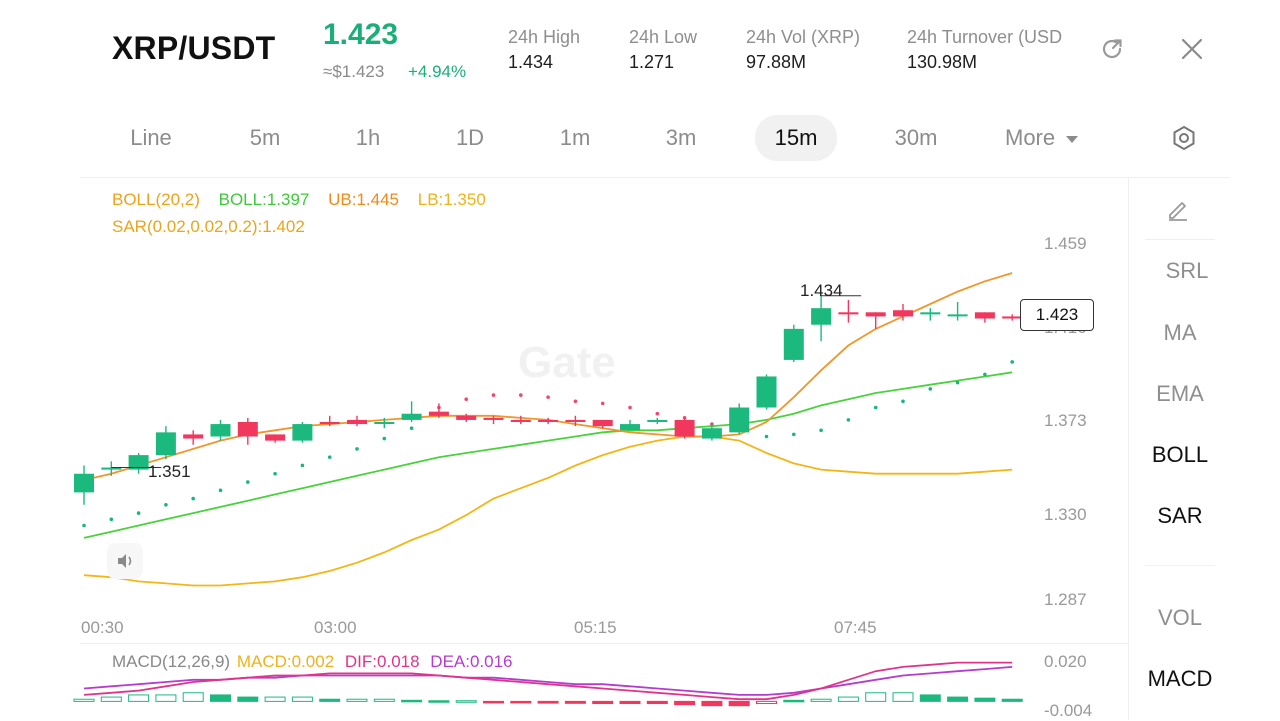 The height and width of the screenshot is (721, 1280). What do you see at coordinates (803, 37) in the screenshot?
I see `stat-vol-label: 24h Vol (XRP)` at bounding box center [803, 37].